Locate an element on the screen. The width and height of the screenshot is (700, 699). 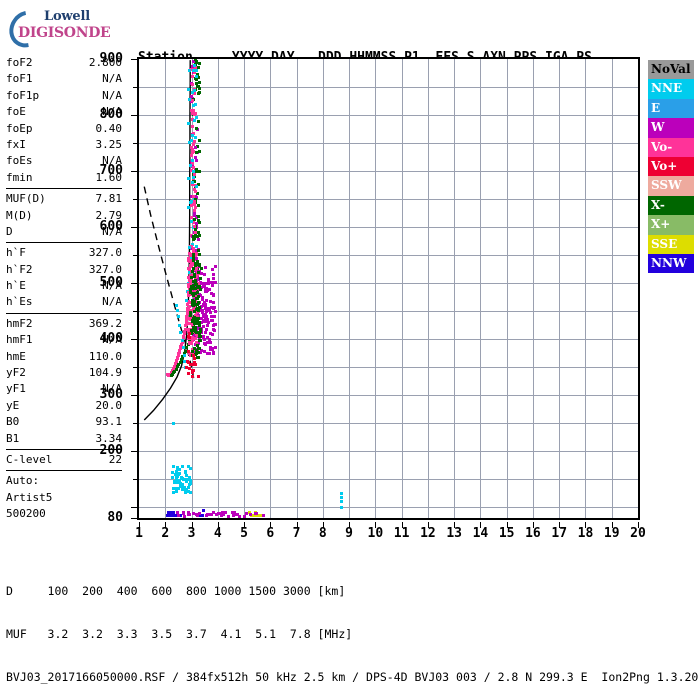
legend-item-noval: NoVal is located at coordinates (671, 70).